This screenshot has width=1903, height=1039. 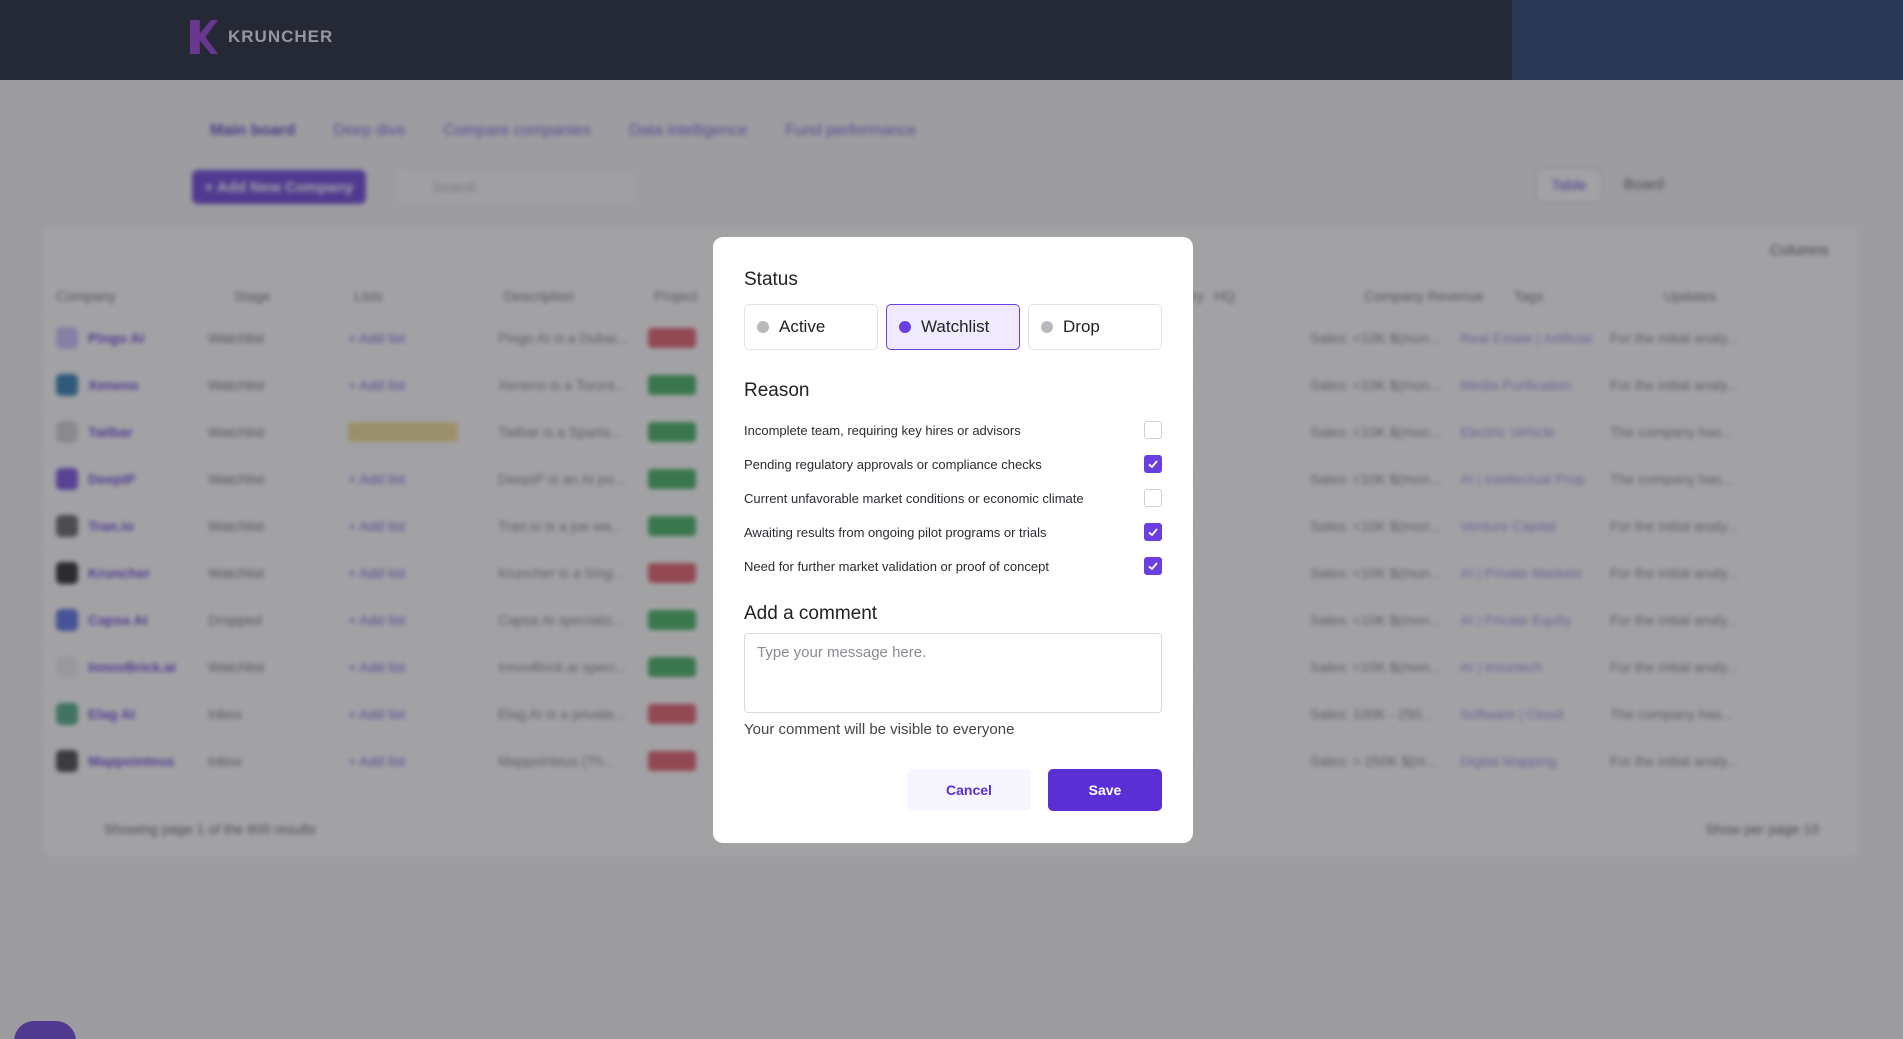 I want to click on status-heading: Status, so click(x=771, y=279).